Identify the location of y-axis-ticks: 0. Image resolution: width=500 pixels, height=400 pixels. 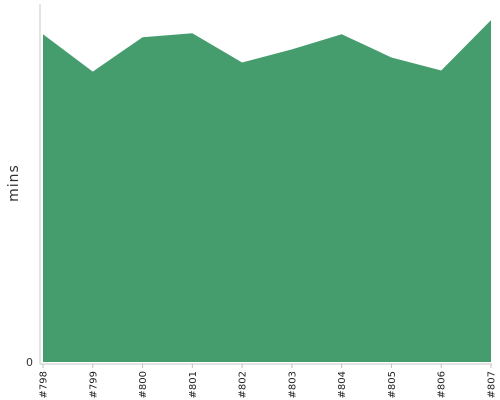
(29, 362).